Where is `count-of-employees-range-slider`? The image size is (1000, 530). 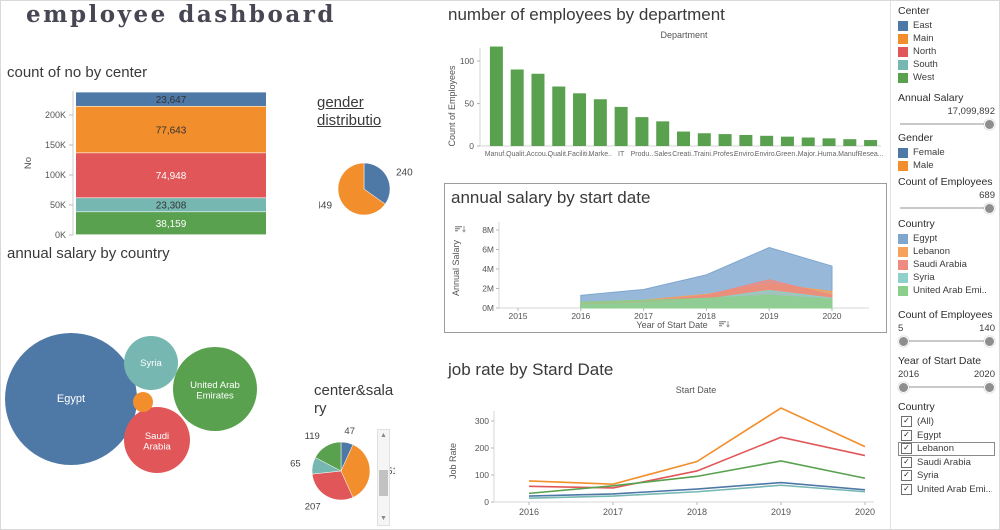 count-of-employees-range-slider is located at coordinates (946, 341).